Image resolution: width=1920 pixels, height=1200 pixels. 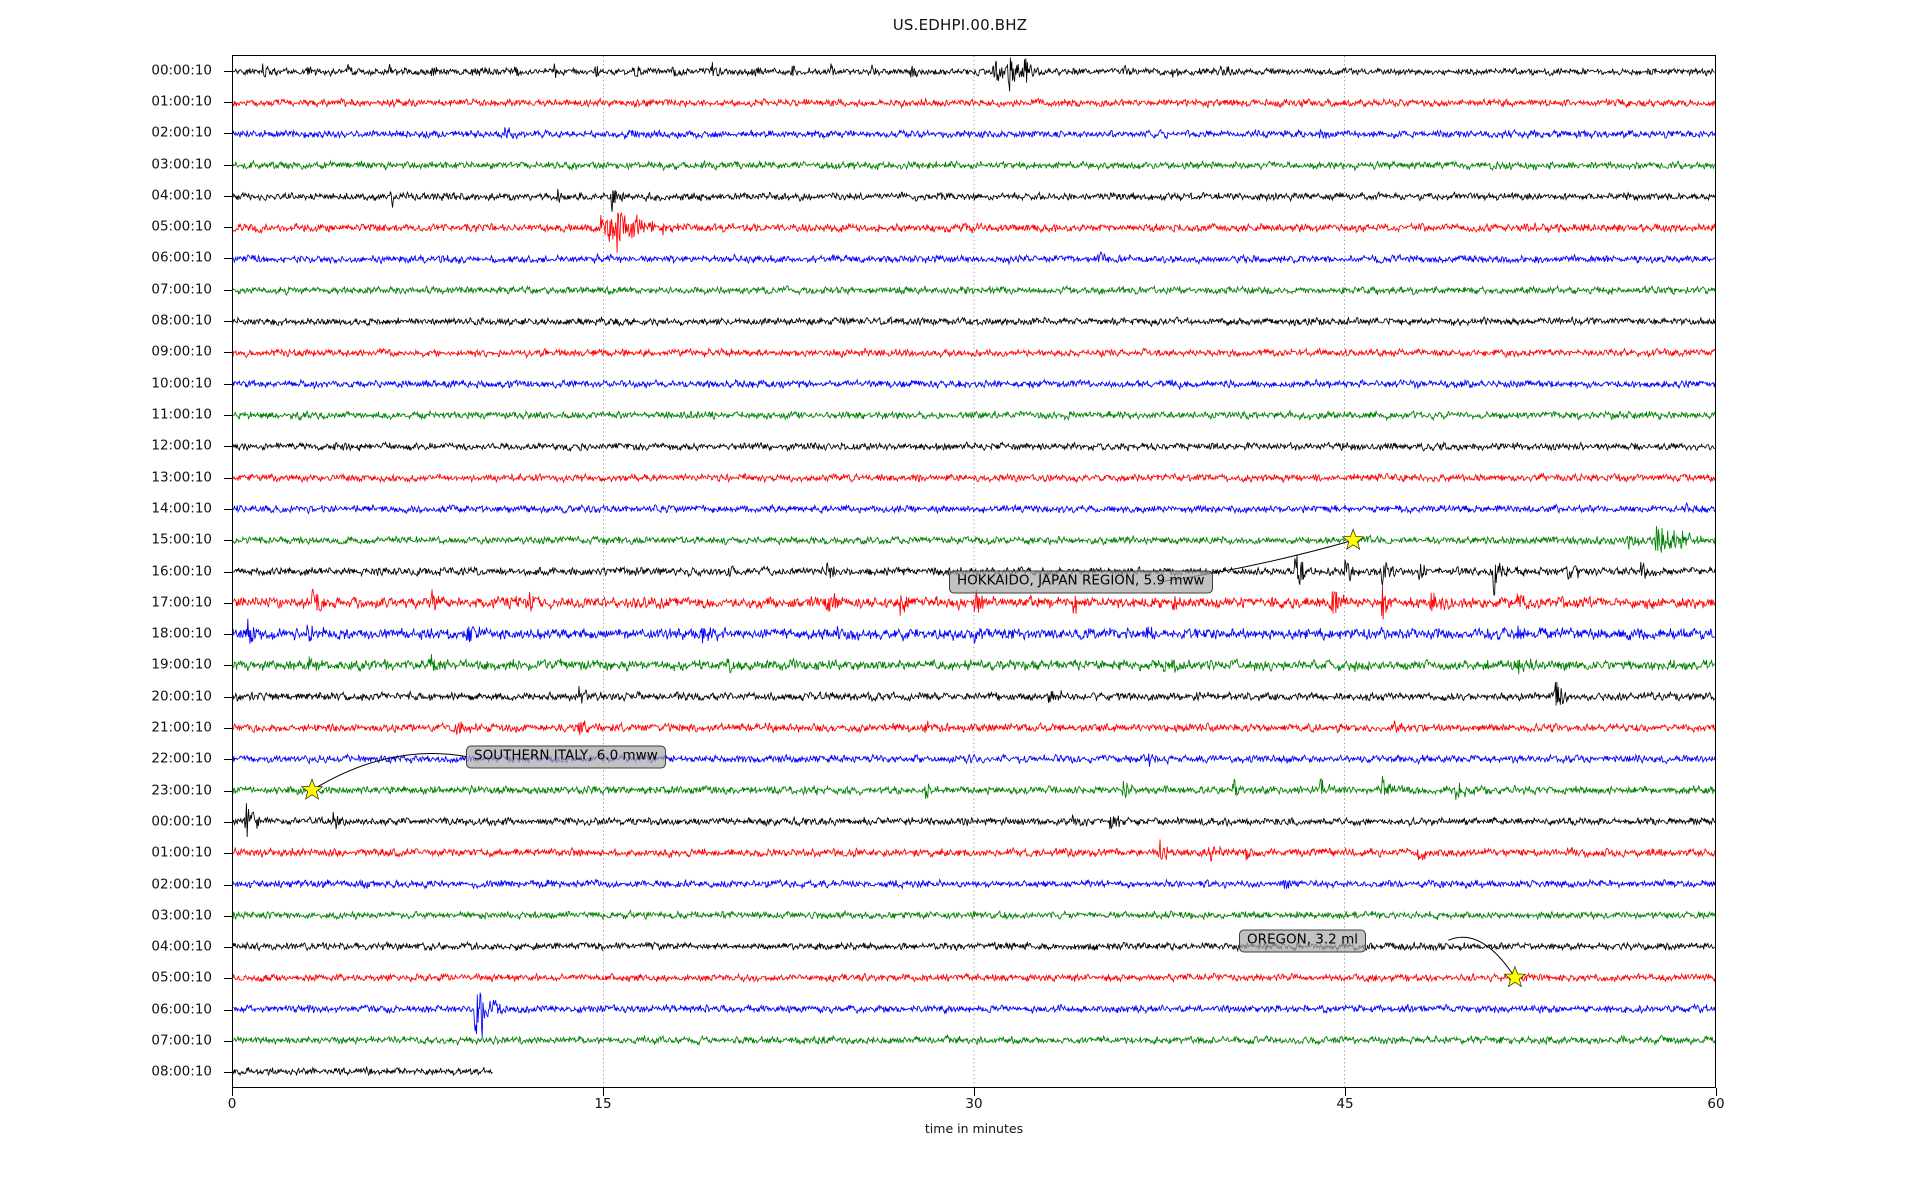 What do you see at coordinates (181, 351) in the screenshot?
I see `y-axis-tick-label: 09:00:10` at bounding box center [181, 351].